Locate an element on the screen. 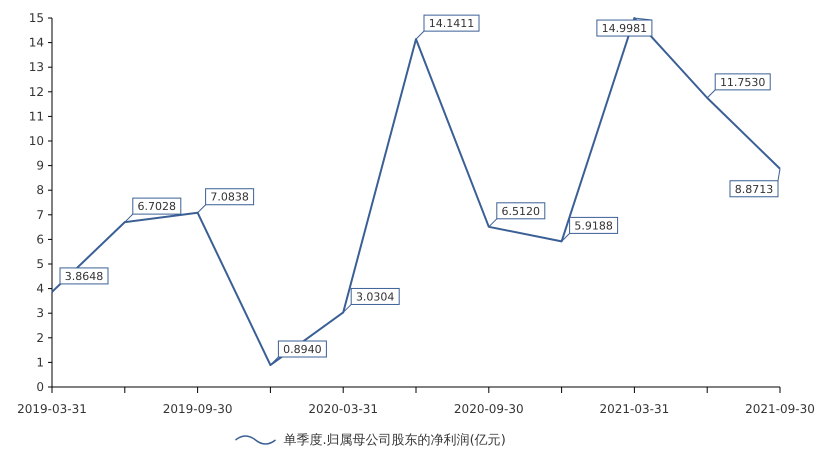 Image resolution: width=831 pixels, height=475 pixels. y-tick-label: 4 is located at coordinates (40, 289).